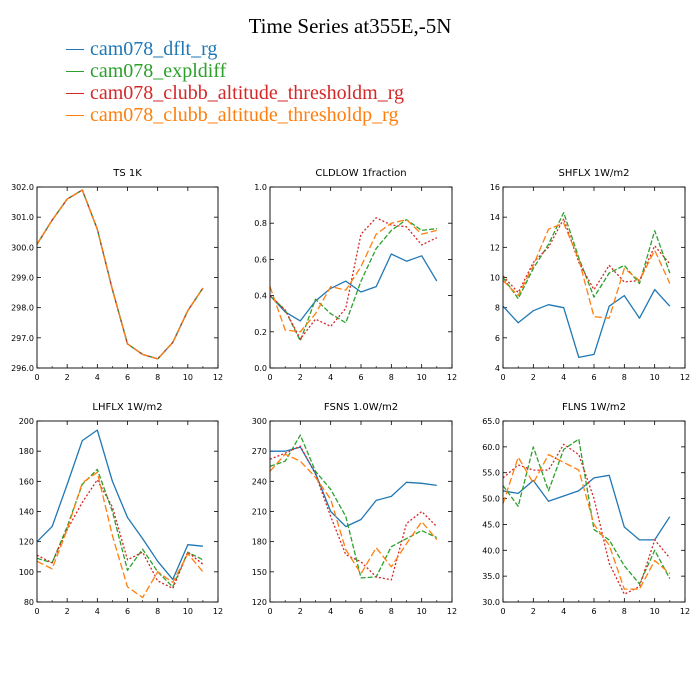 This screenshot has width=700, height=700. What do you see at coordinates (260, 223) in the screenshot?
I see `y-tick-label: 0.8` at bounding box center [260, 223].